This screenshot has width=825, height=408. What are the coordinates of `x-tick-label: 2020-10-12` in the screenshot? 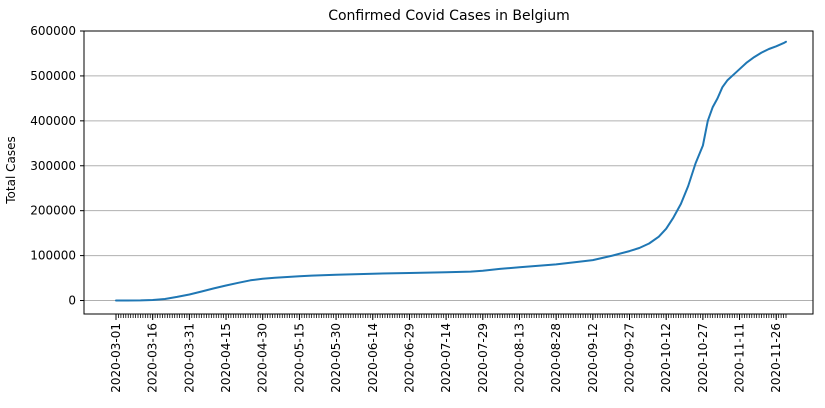 It's located at (666, 358).